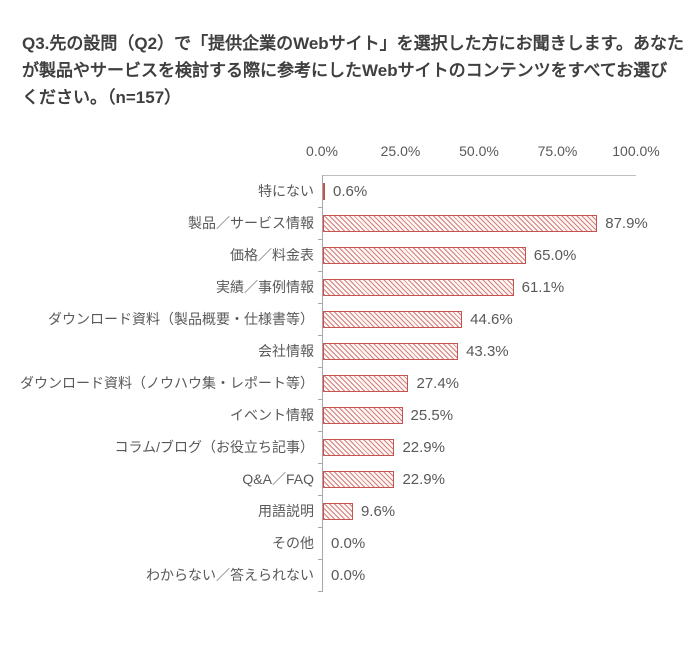  I want to click on category-label: ダウンロード資料（ノウハウ集・レポート等）, so click(167, 383).